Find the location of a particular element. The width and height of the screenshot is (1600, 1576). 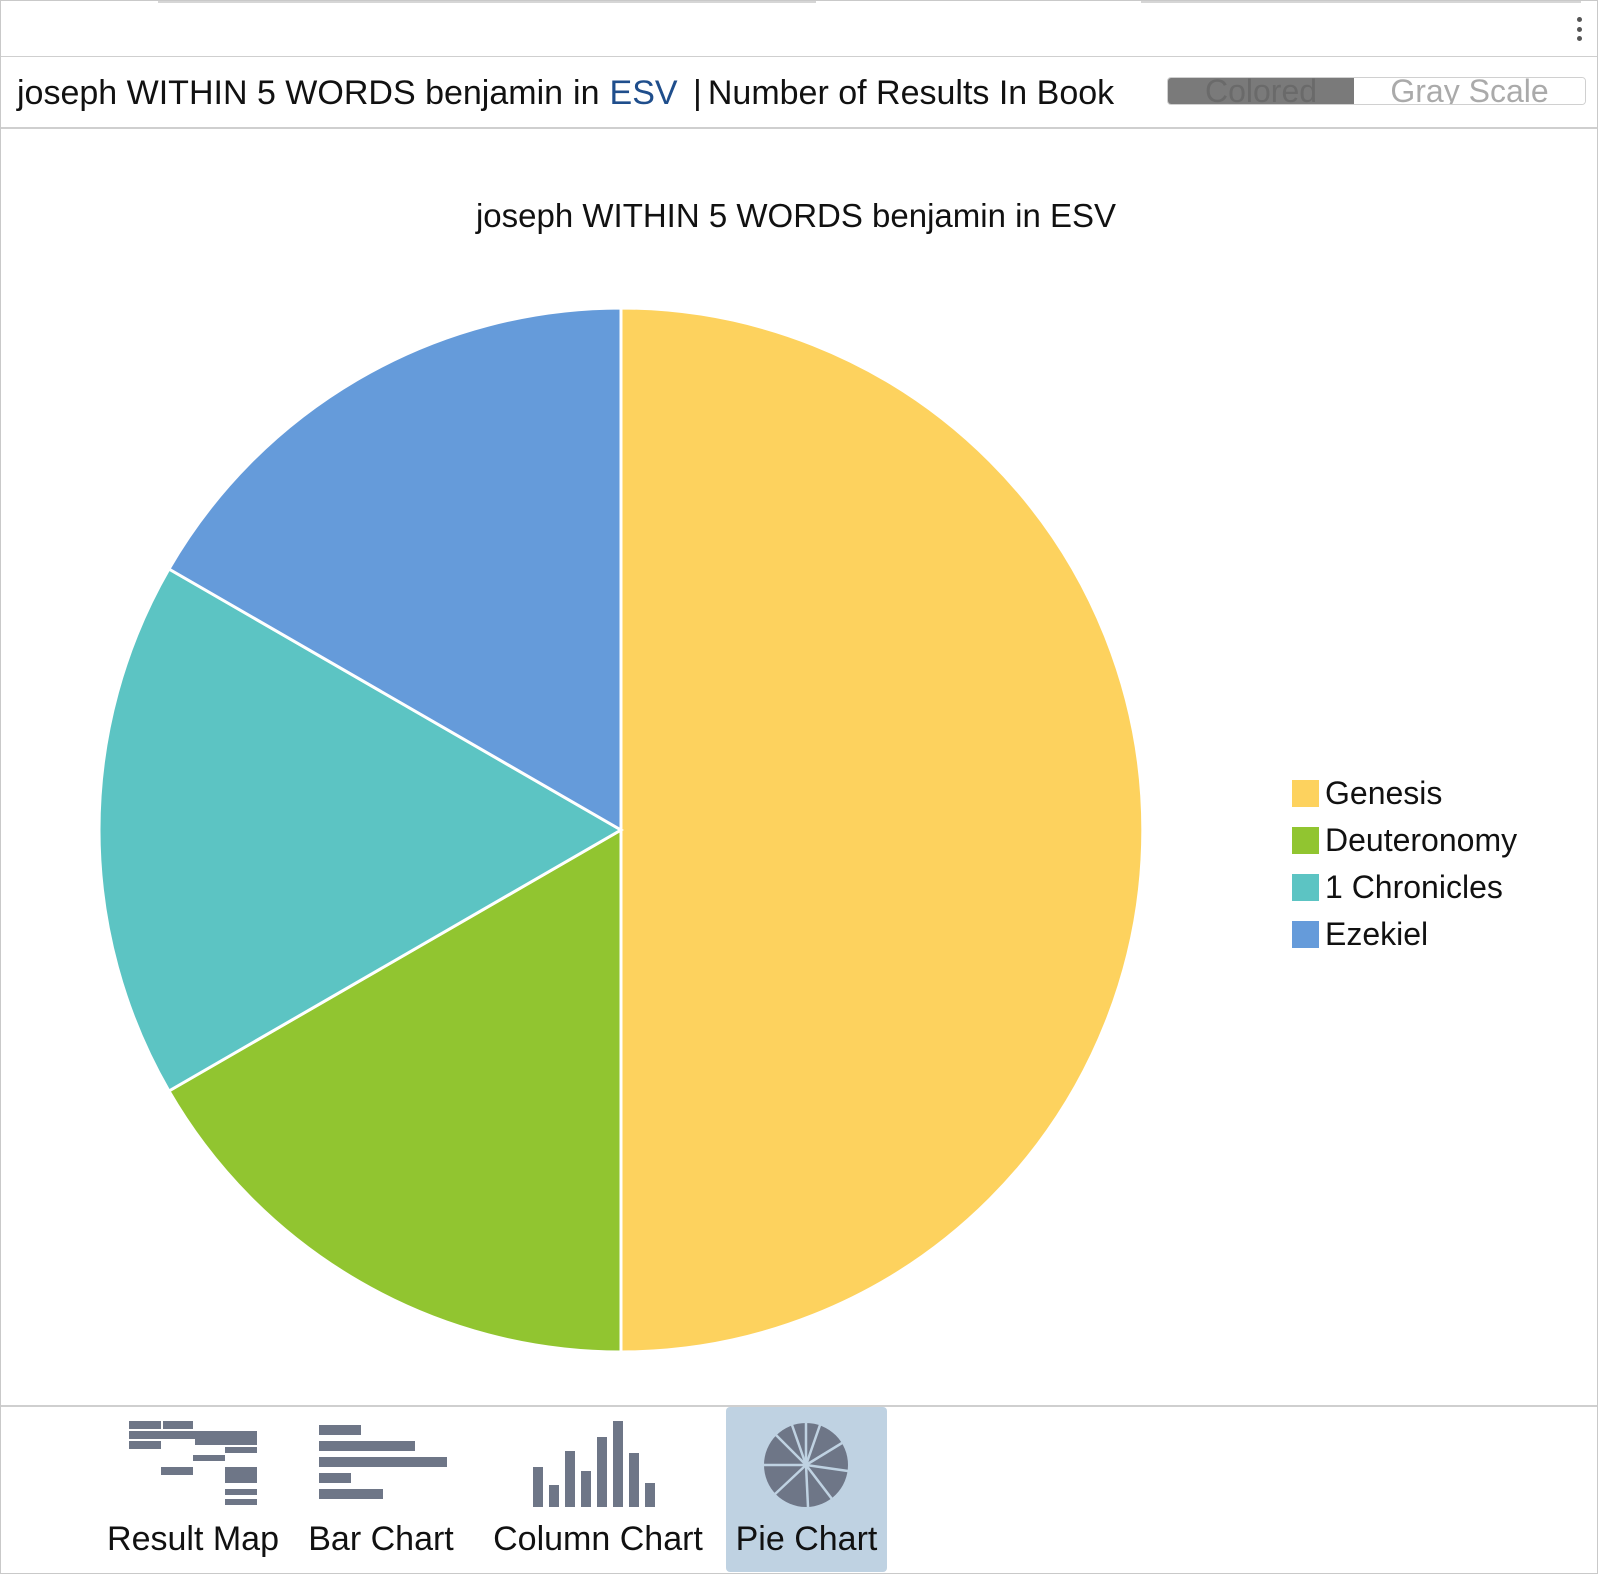

legend-label: Deuteronomy is located at coordinates (1421, 840).